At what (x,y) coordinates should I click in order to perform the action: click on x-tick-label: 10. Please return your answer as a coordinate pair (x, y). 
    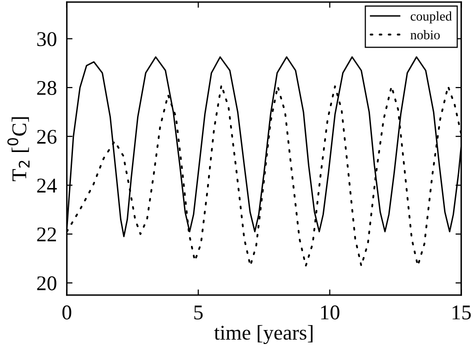
    Looking at the image, I should click on (330, 312).